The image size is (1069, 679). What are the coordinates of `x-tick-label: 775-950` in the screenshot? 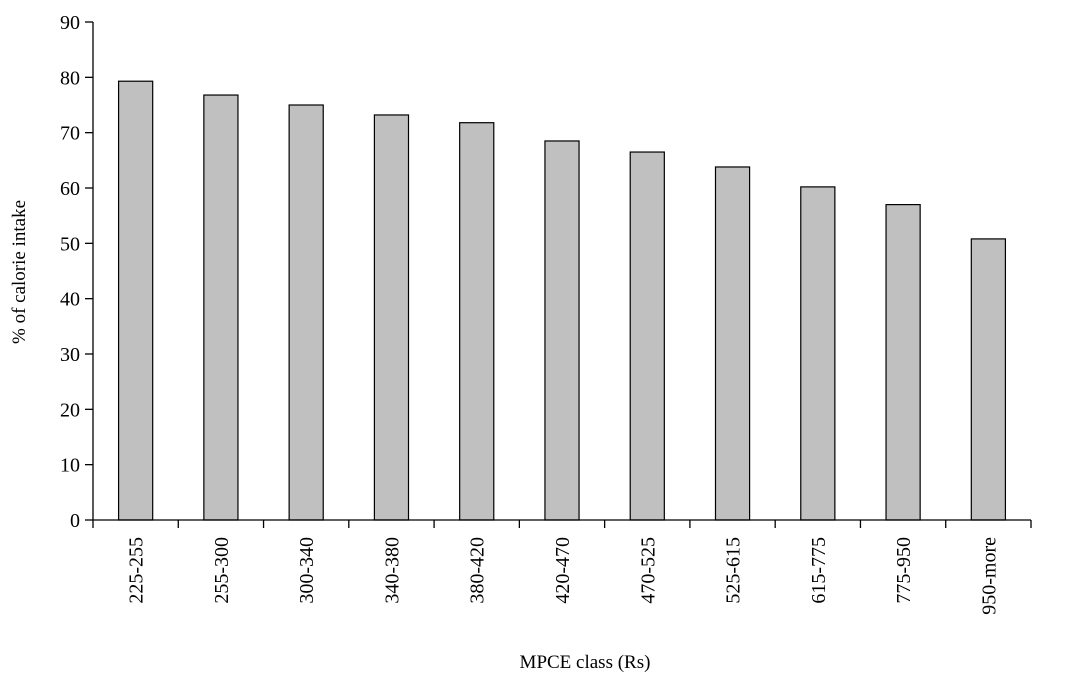 It's located at (904, 570).